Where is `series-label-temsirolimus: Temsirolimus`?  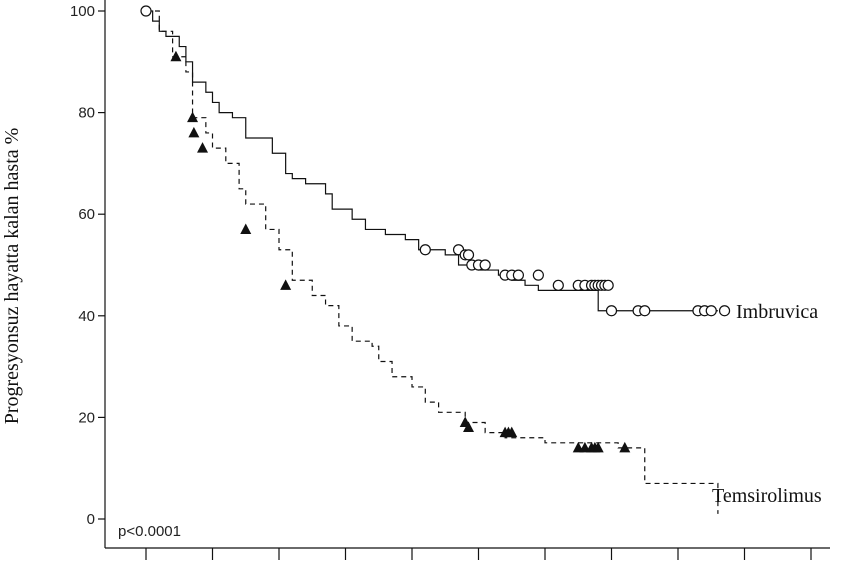 series-label-temsirolimus: Temsirolimus is located at coordinates (767, 496).